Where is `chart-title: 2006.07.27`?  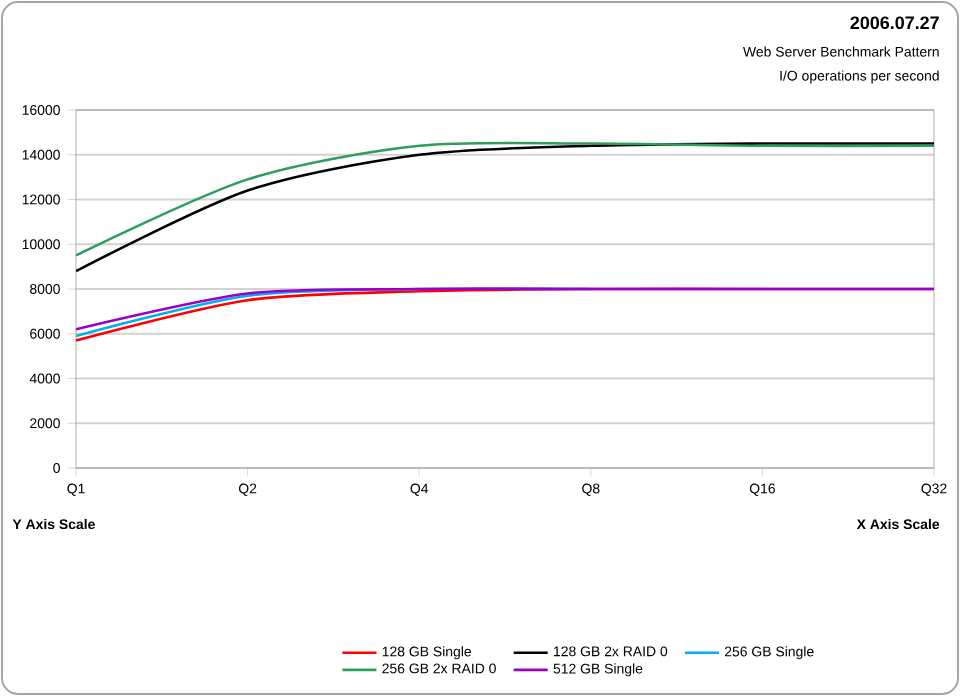
chart-title: 2006.07.27 is located at coordinates (894, 23).